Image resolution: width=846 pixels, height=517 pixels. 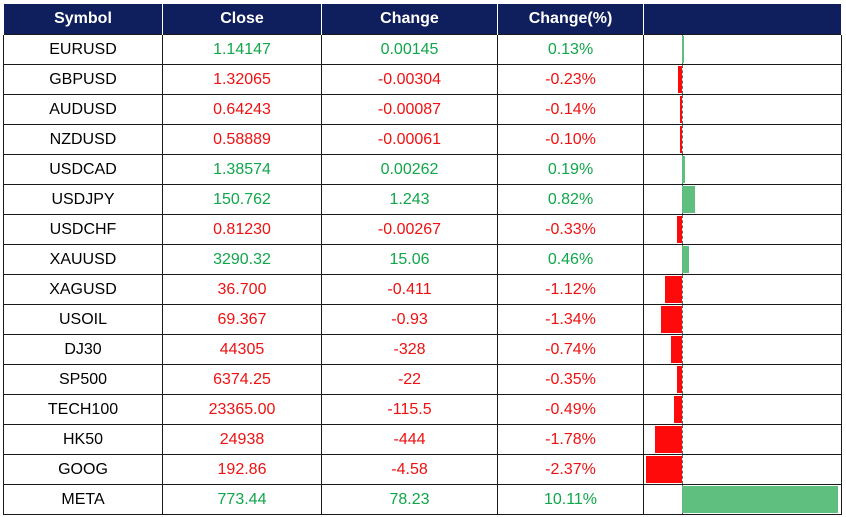 What do you see at coordinates (409, 19) in the screenshot?
I see `header-change: Change` at bounding box center [409, 19].